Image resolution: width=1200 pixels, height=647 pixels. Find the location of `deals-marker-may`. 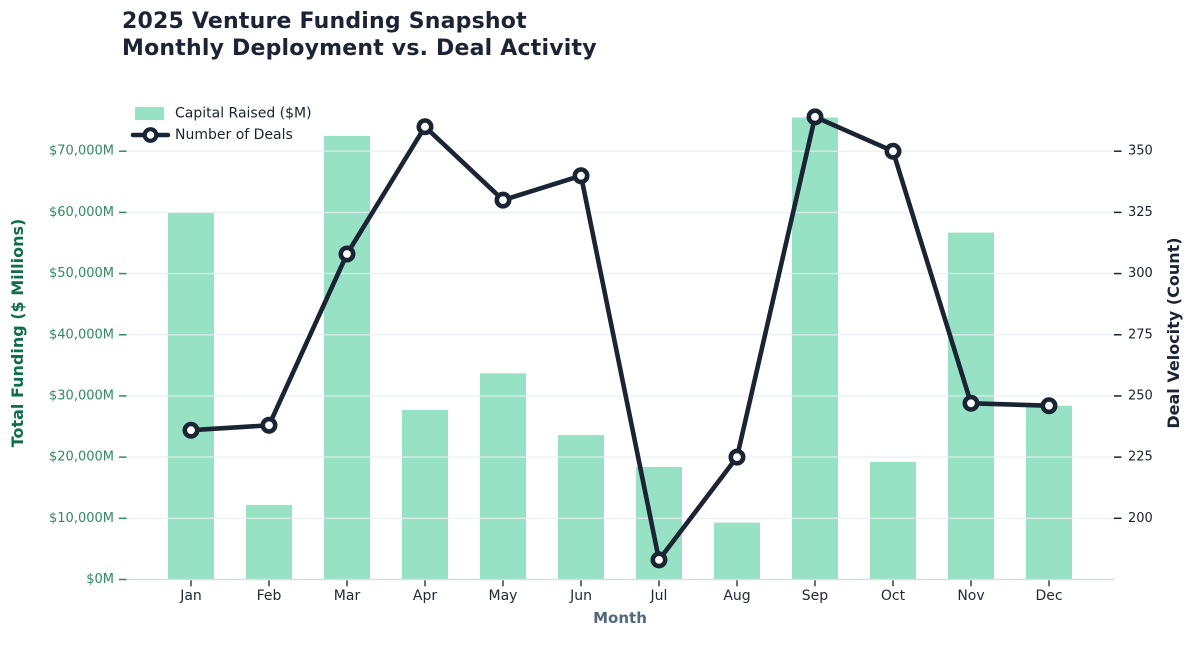

deals-marker-may is located at coordinates (503, 200).